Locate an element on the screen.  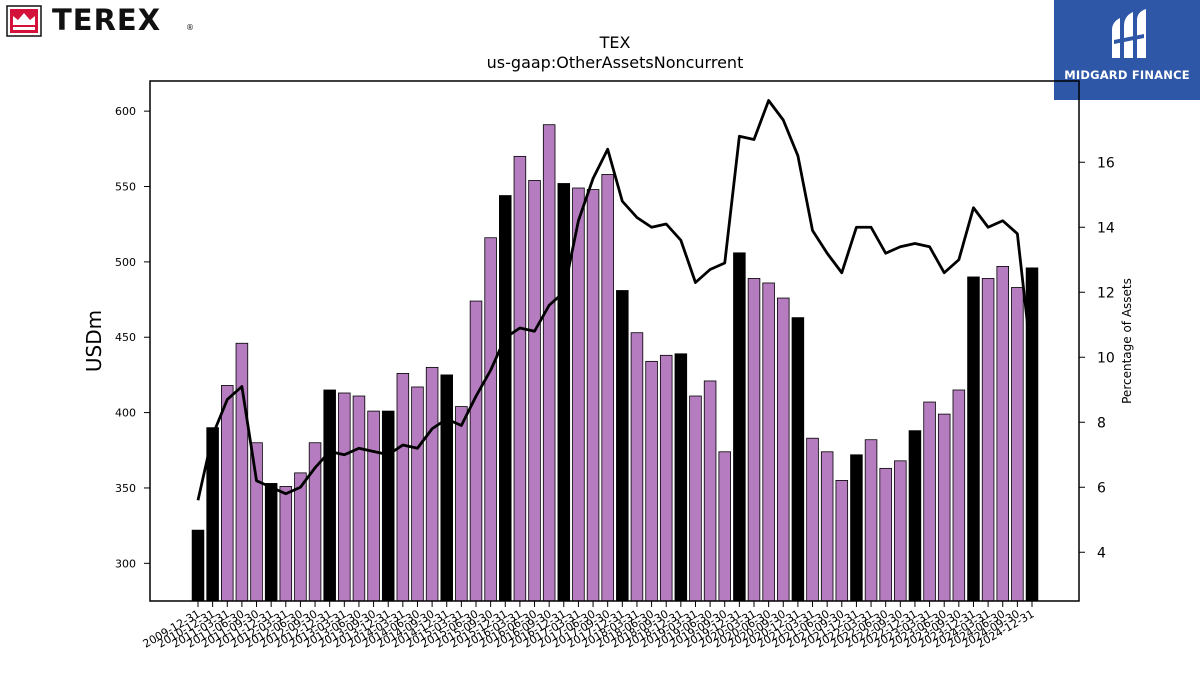
terex-logo: TEREX ® is located at coordinates (100, 21).